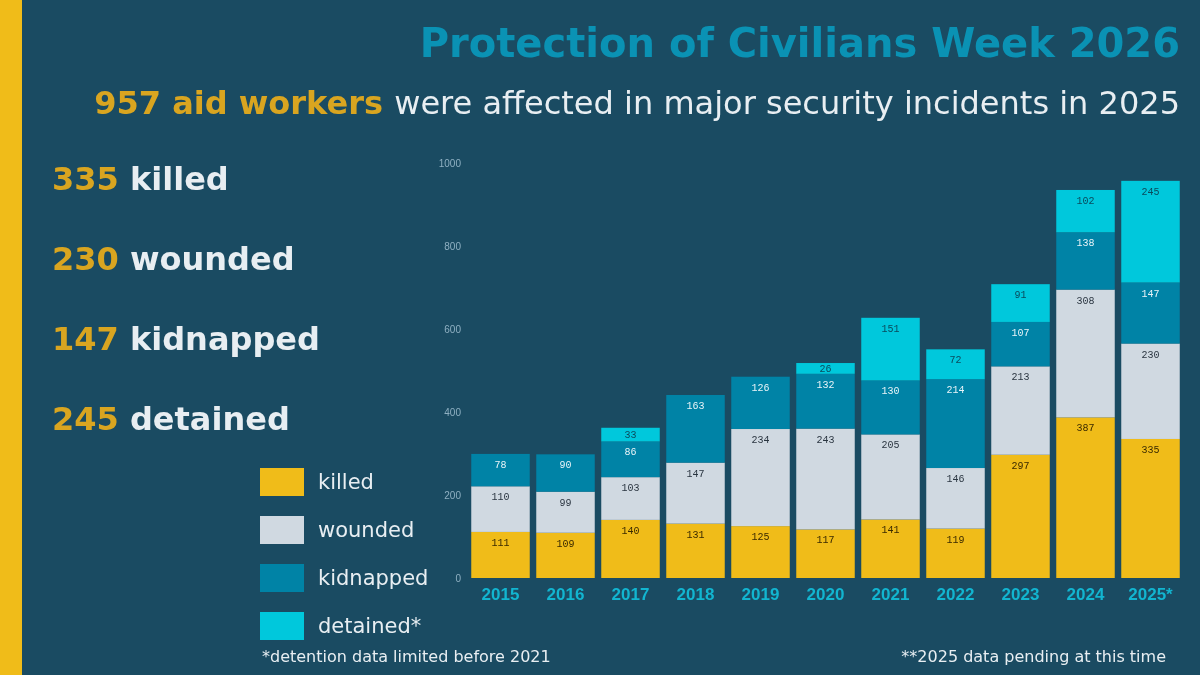 The image size is (1200, 675). I want to click on data-label: 111, so click(500, 543).